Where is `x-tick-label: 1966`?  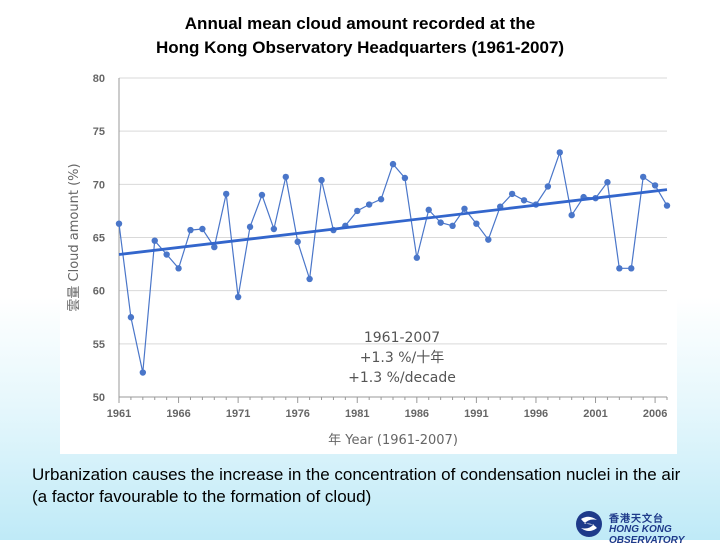 x-tick-label: 1966 is located at coordinates (178, 414).